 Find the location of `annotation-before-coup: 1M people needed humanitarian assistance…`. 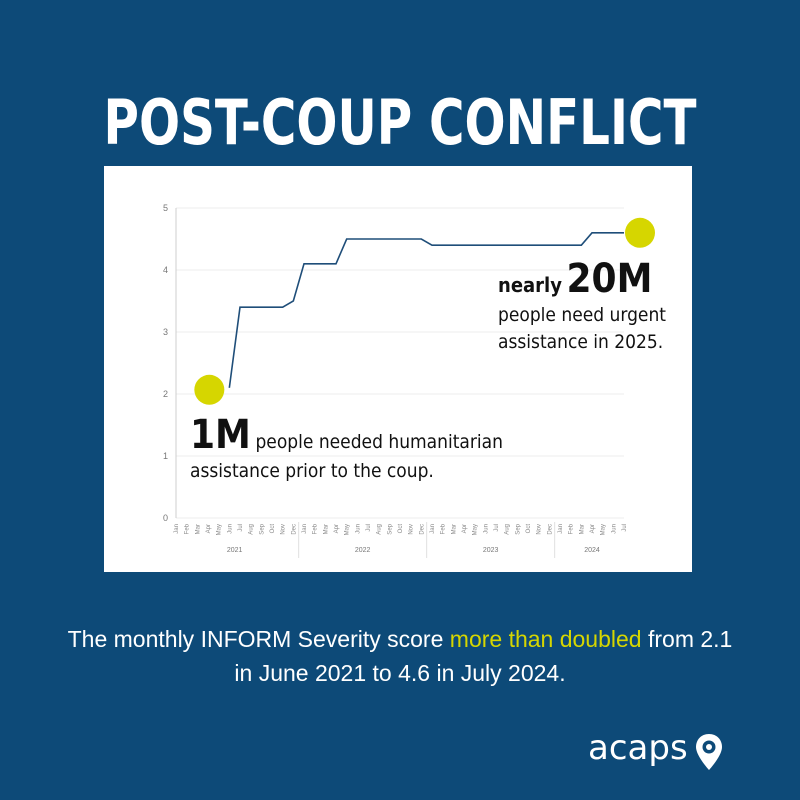

annotation-before-coup: 1M people needed humanitarian assistance… is located at coordinates (410, 448).